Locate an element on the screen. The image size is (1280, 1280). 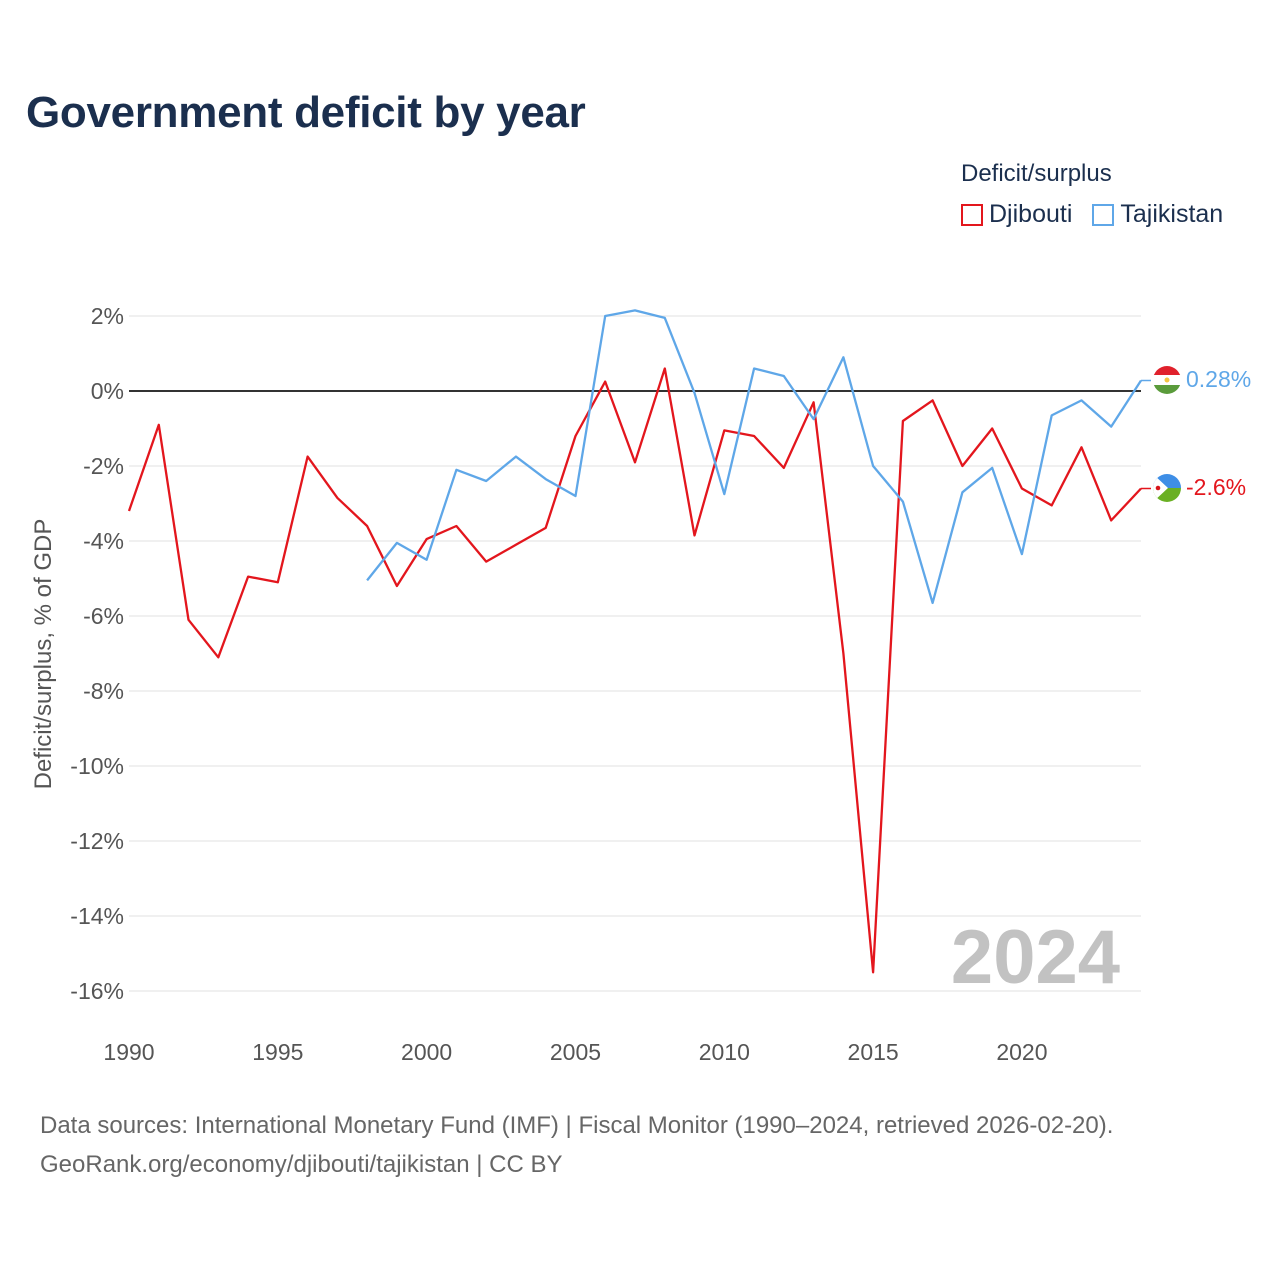
x-tick-label: 2020 is located at coordinates (1021, 1052).